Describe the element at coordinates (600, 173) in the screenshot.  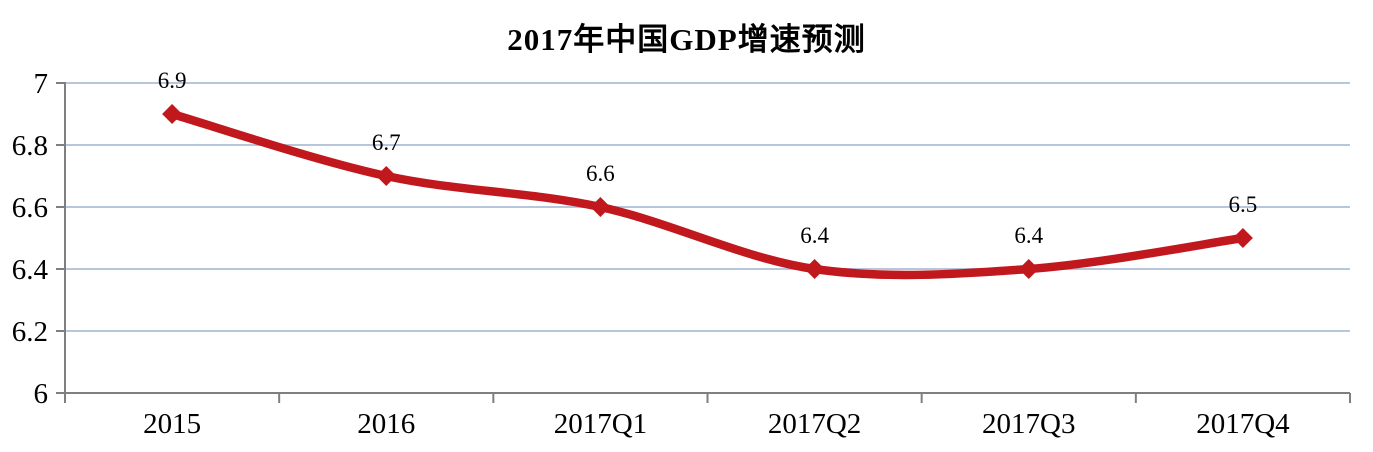
I see `data-point-label: 6.6` at that location.